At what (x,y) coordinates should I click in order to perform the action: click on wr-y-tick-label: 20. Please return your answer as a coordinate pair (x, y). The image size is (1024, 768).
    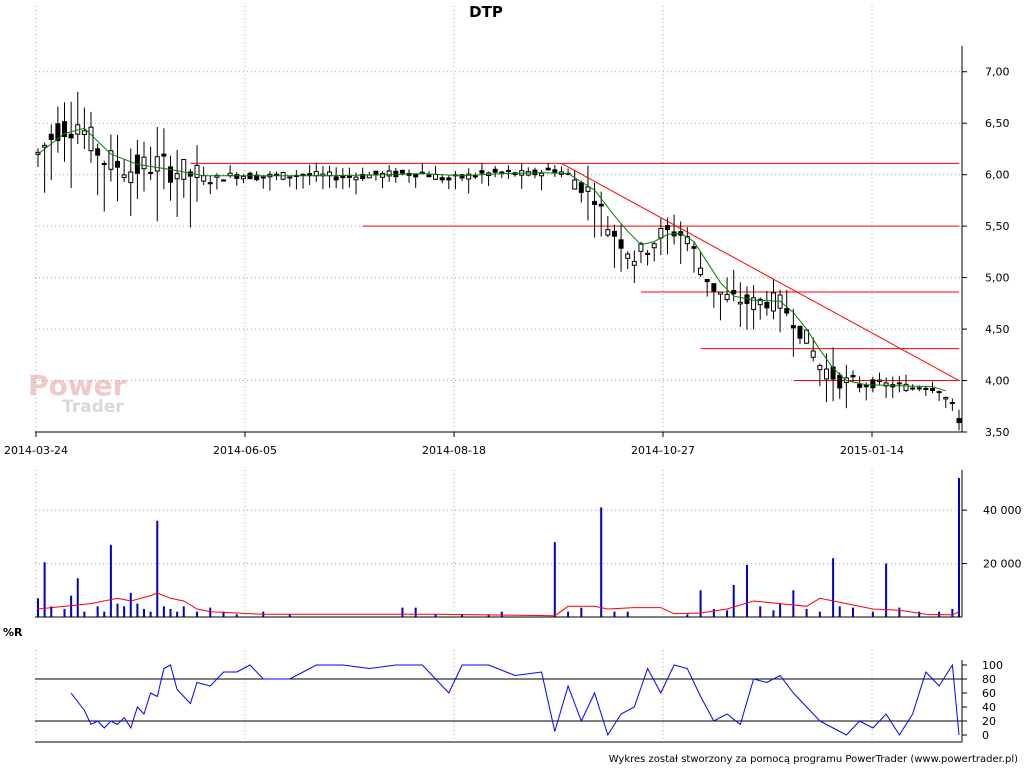
    Looking at the image, I should click on (989, 721).